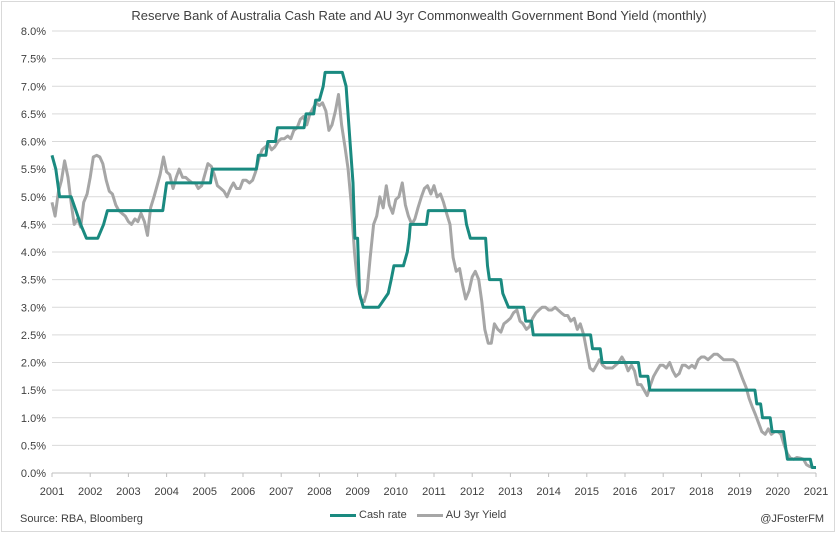  What do you see at coordinates (33, 87) in the screenshot?
I see `y-tick-label: 7.0%` at bounding box center [33, 87].